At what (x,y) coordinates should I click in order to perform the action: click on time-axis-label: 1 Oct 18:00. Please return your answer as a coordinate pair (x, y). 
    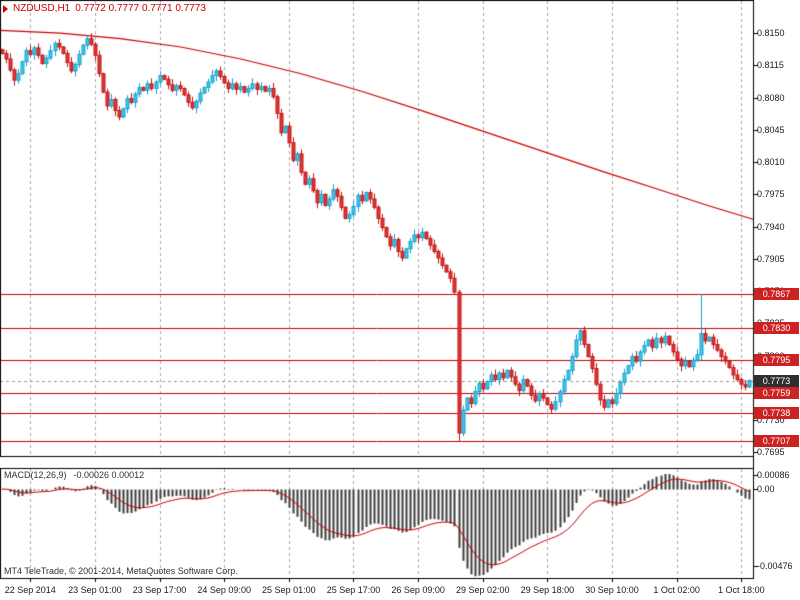
    Looking at the image, I should click on (741, 590).